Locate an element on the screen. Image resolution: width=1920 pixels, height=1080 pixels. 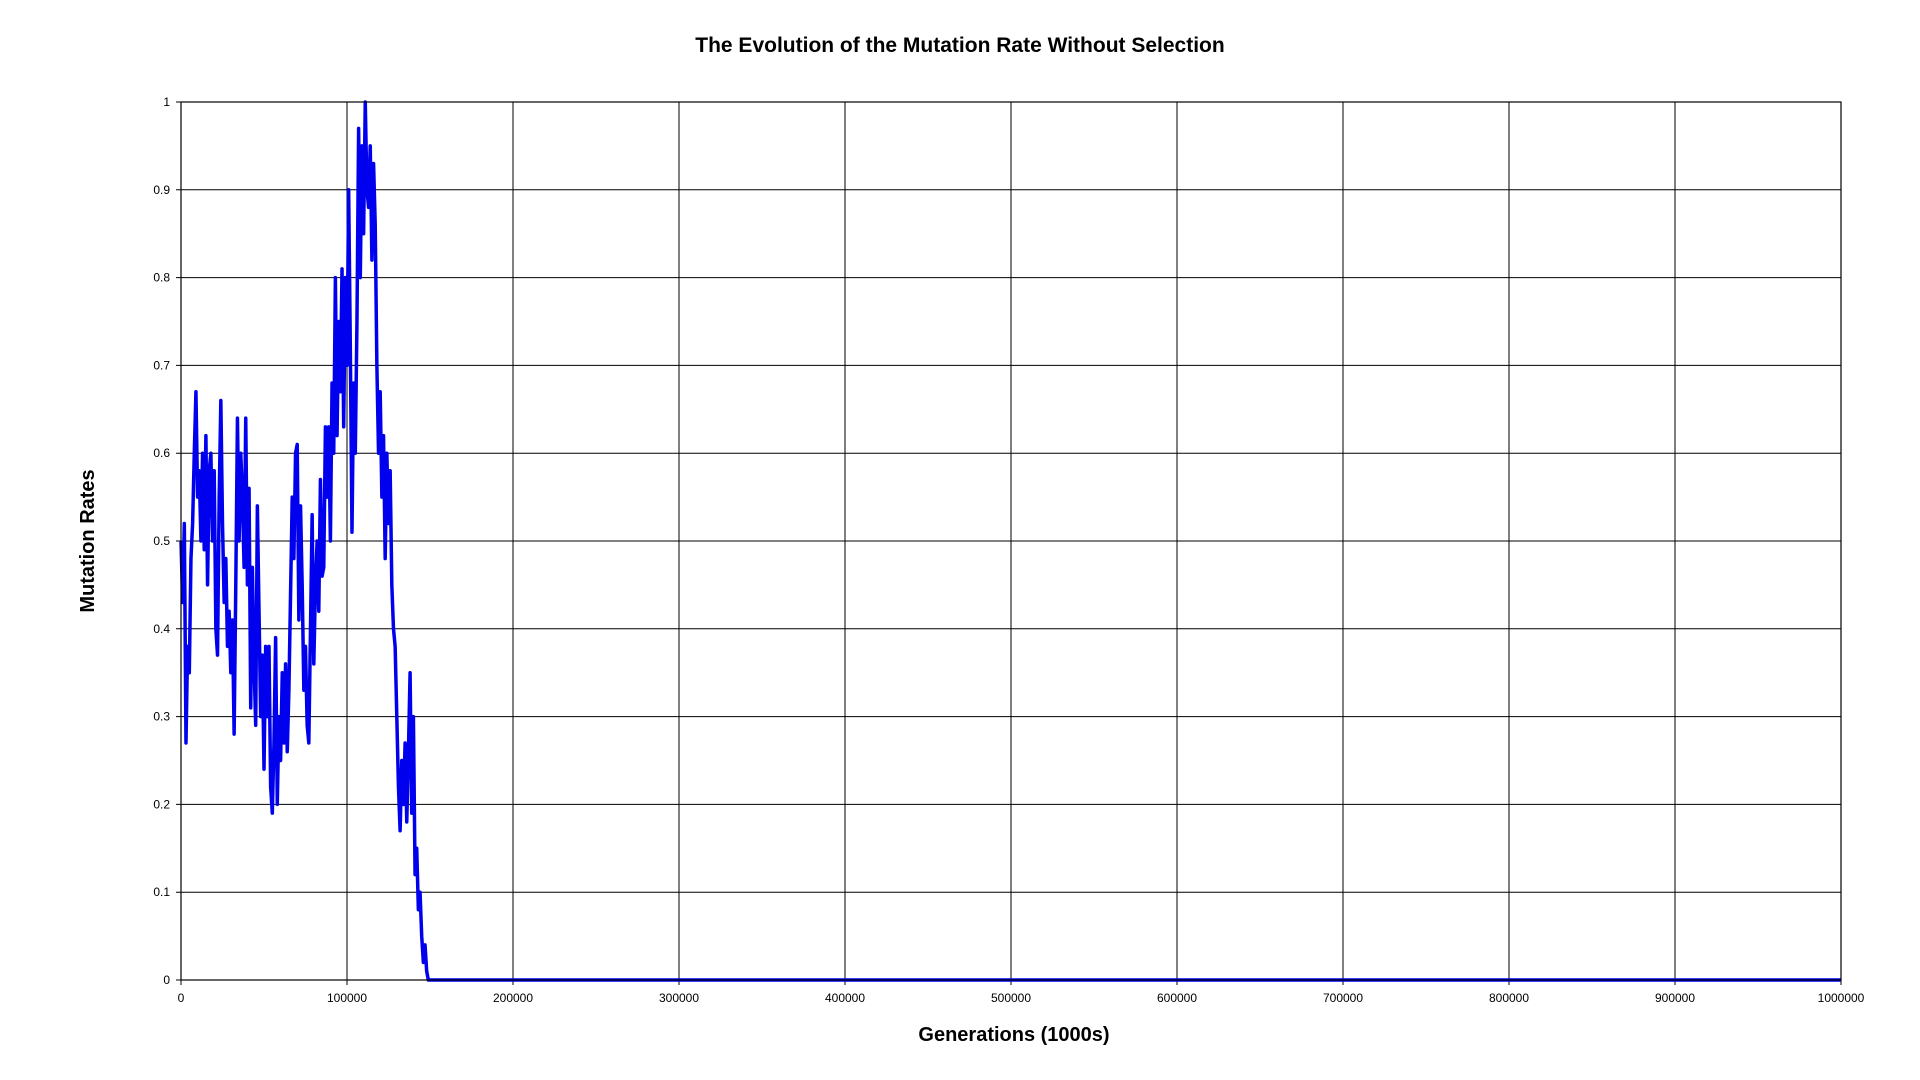
y-tick-label: 0.8 is located at coordinates (161, 278).